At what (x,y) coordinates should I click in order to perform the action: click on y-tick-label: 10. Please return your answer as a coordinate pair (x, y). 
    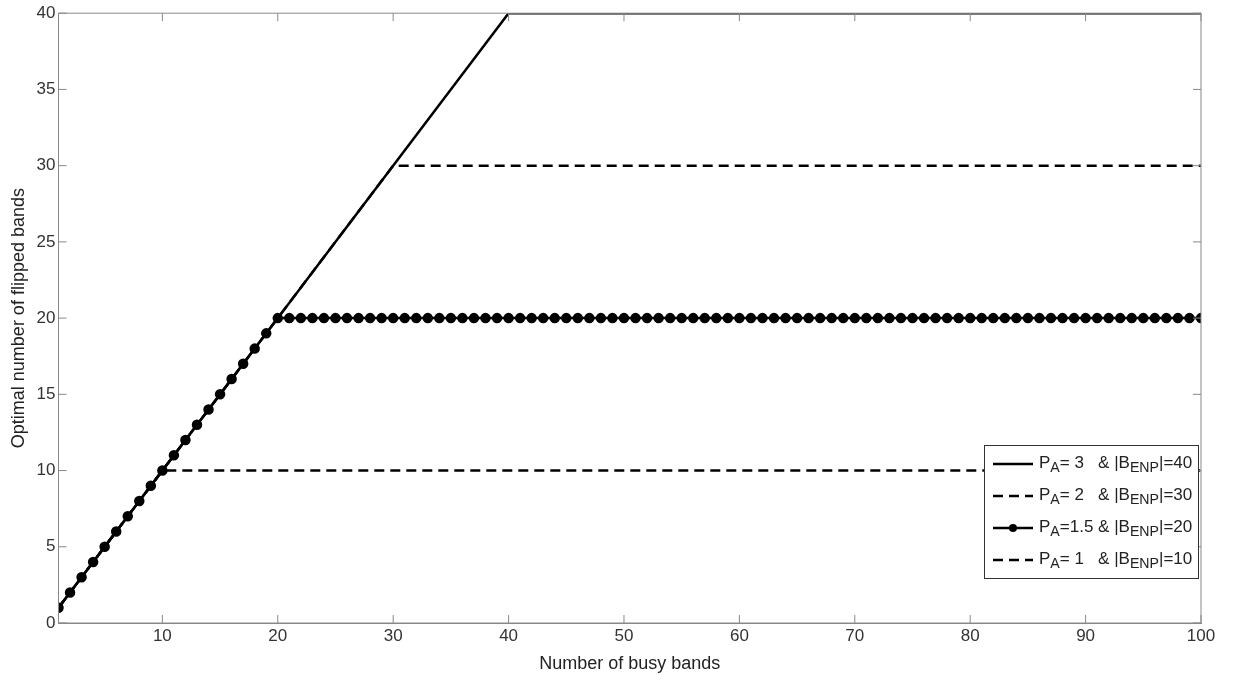
    Looking at the image, I should click on (46, 470).